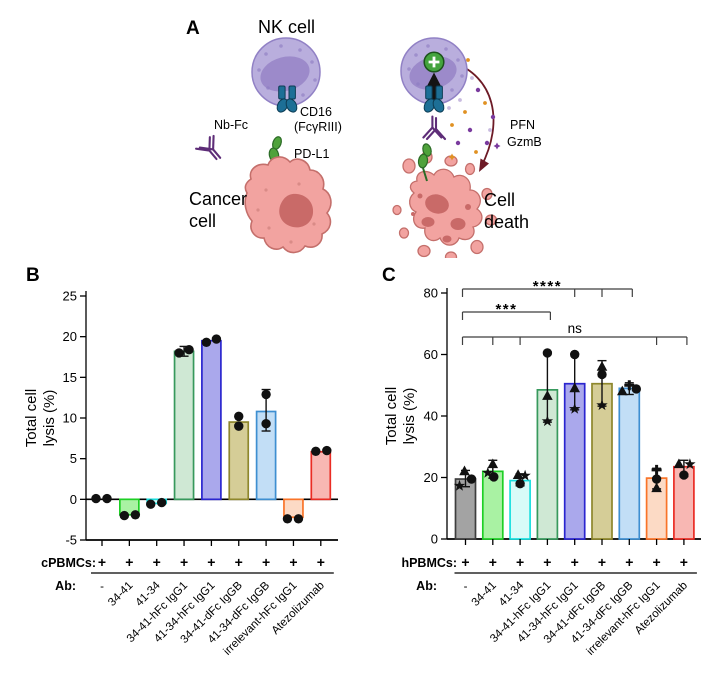  I want to click on fcgriii-label: (FcγRIII), so click(318, 127).